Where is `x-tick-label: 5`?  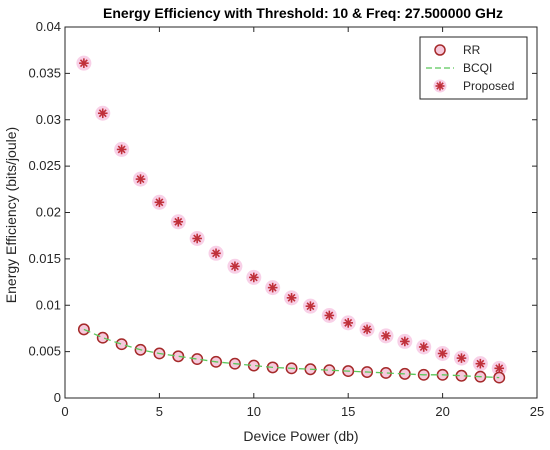 x-tick-label: 5 is located at coordinates (159, 411).